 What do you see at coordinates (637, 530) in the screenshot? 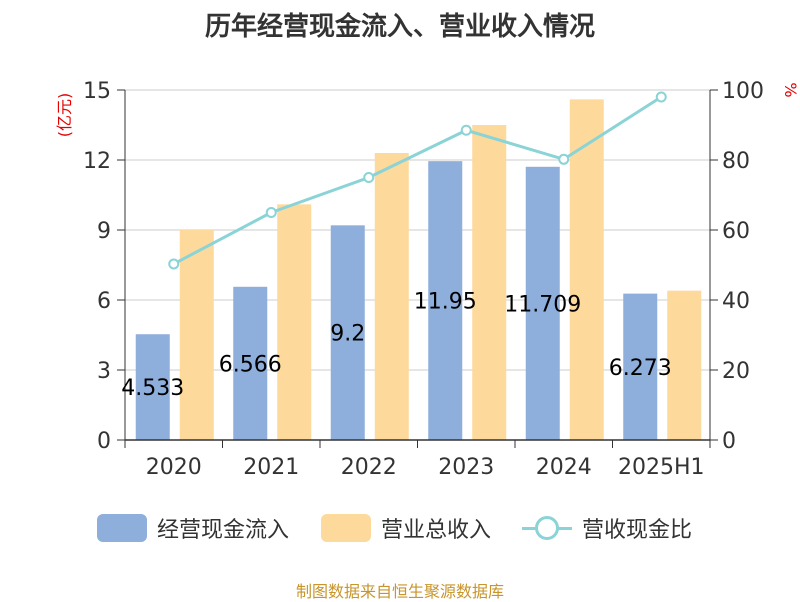
I see `legend-label-ratio: 营收现金比` at bounding box center [637, 530].